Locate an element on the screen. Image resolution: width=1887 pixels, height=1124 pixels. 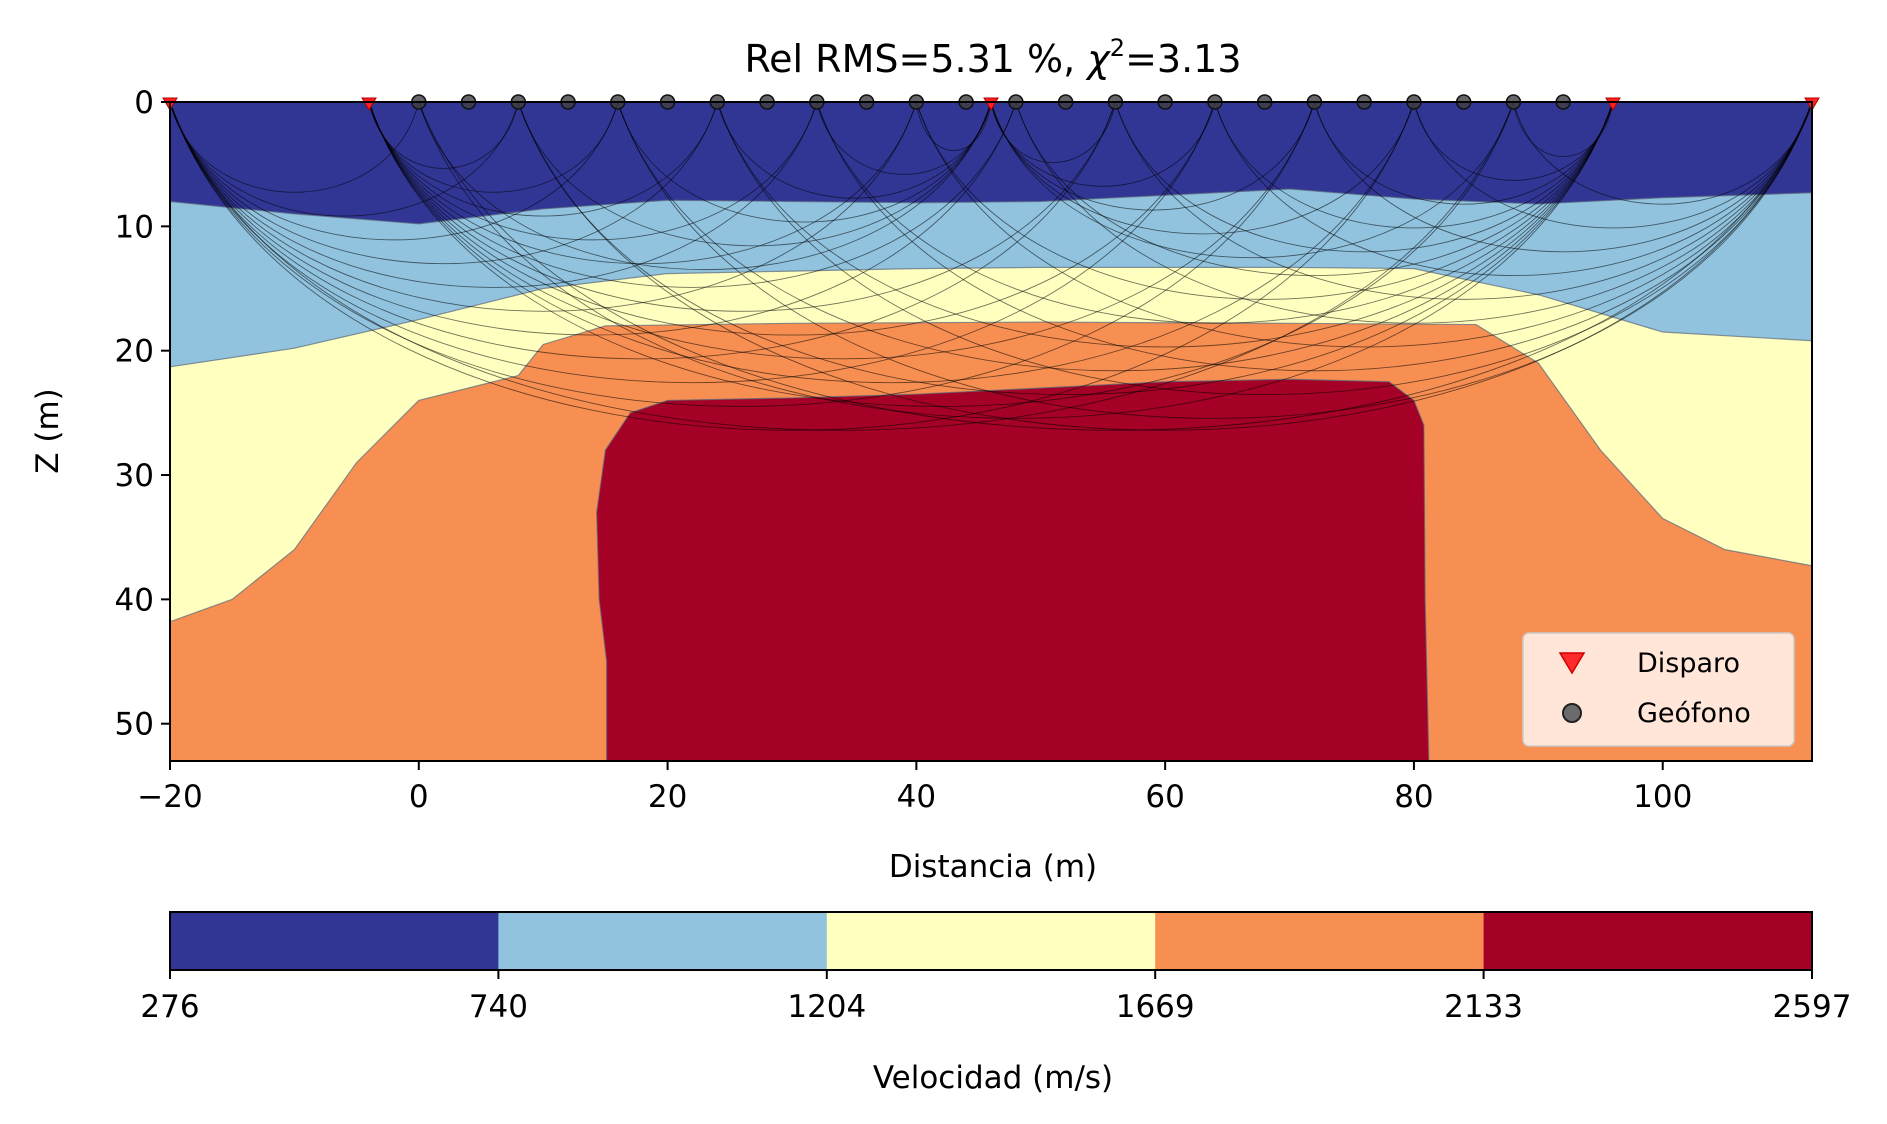
x-tick-label: 20 is located at coordinates (667, 797).